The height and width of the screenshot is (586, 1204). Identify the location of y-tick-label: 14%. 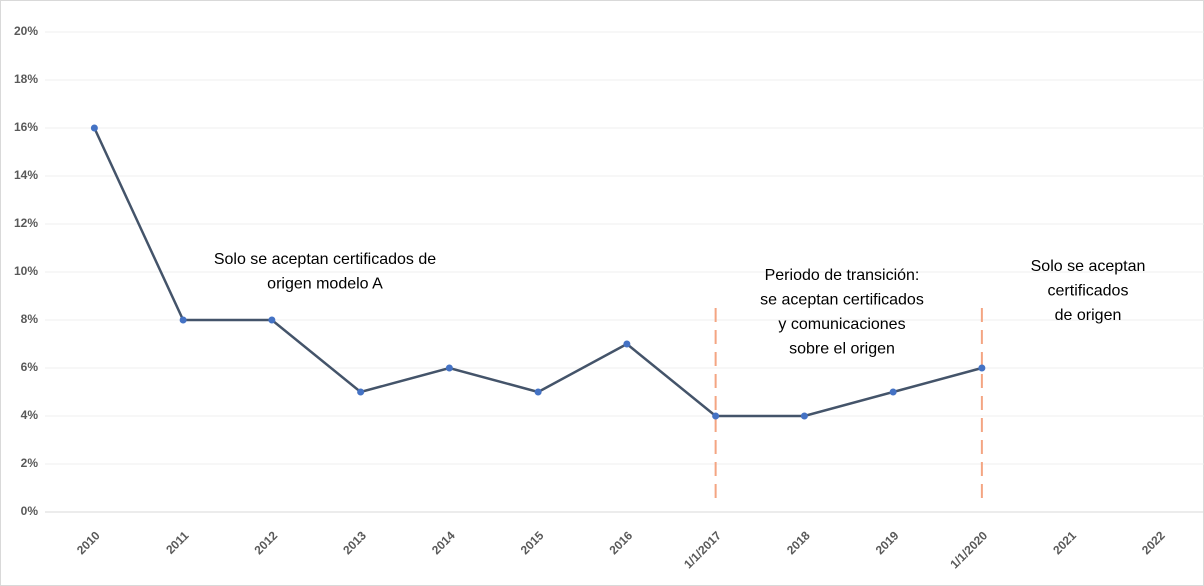
(26, 175).